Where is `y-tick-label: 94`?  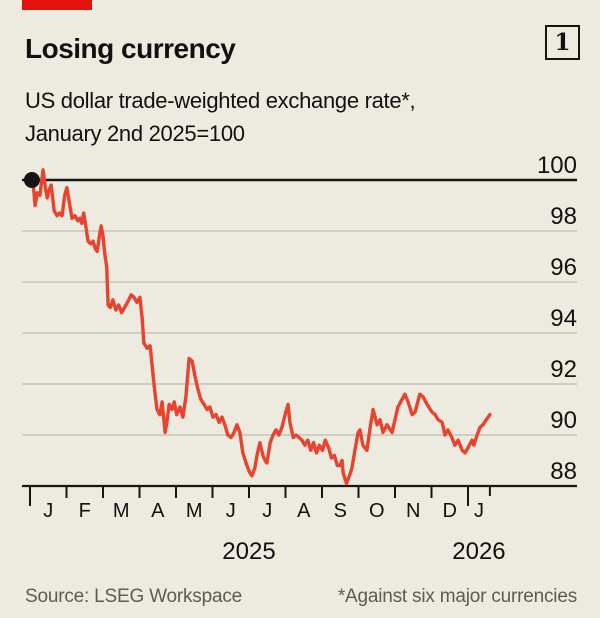 y-tick-label: 94 is located at coordinates (563, 318).